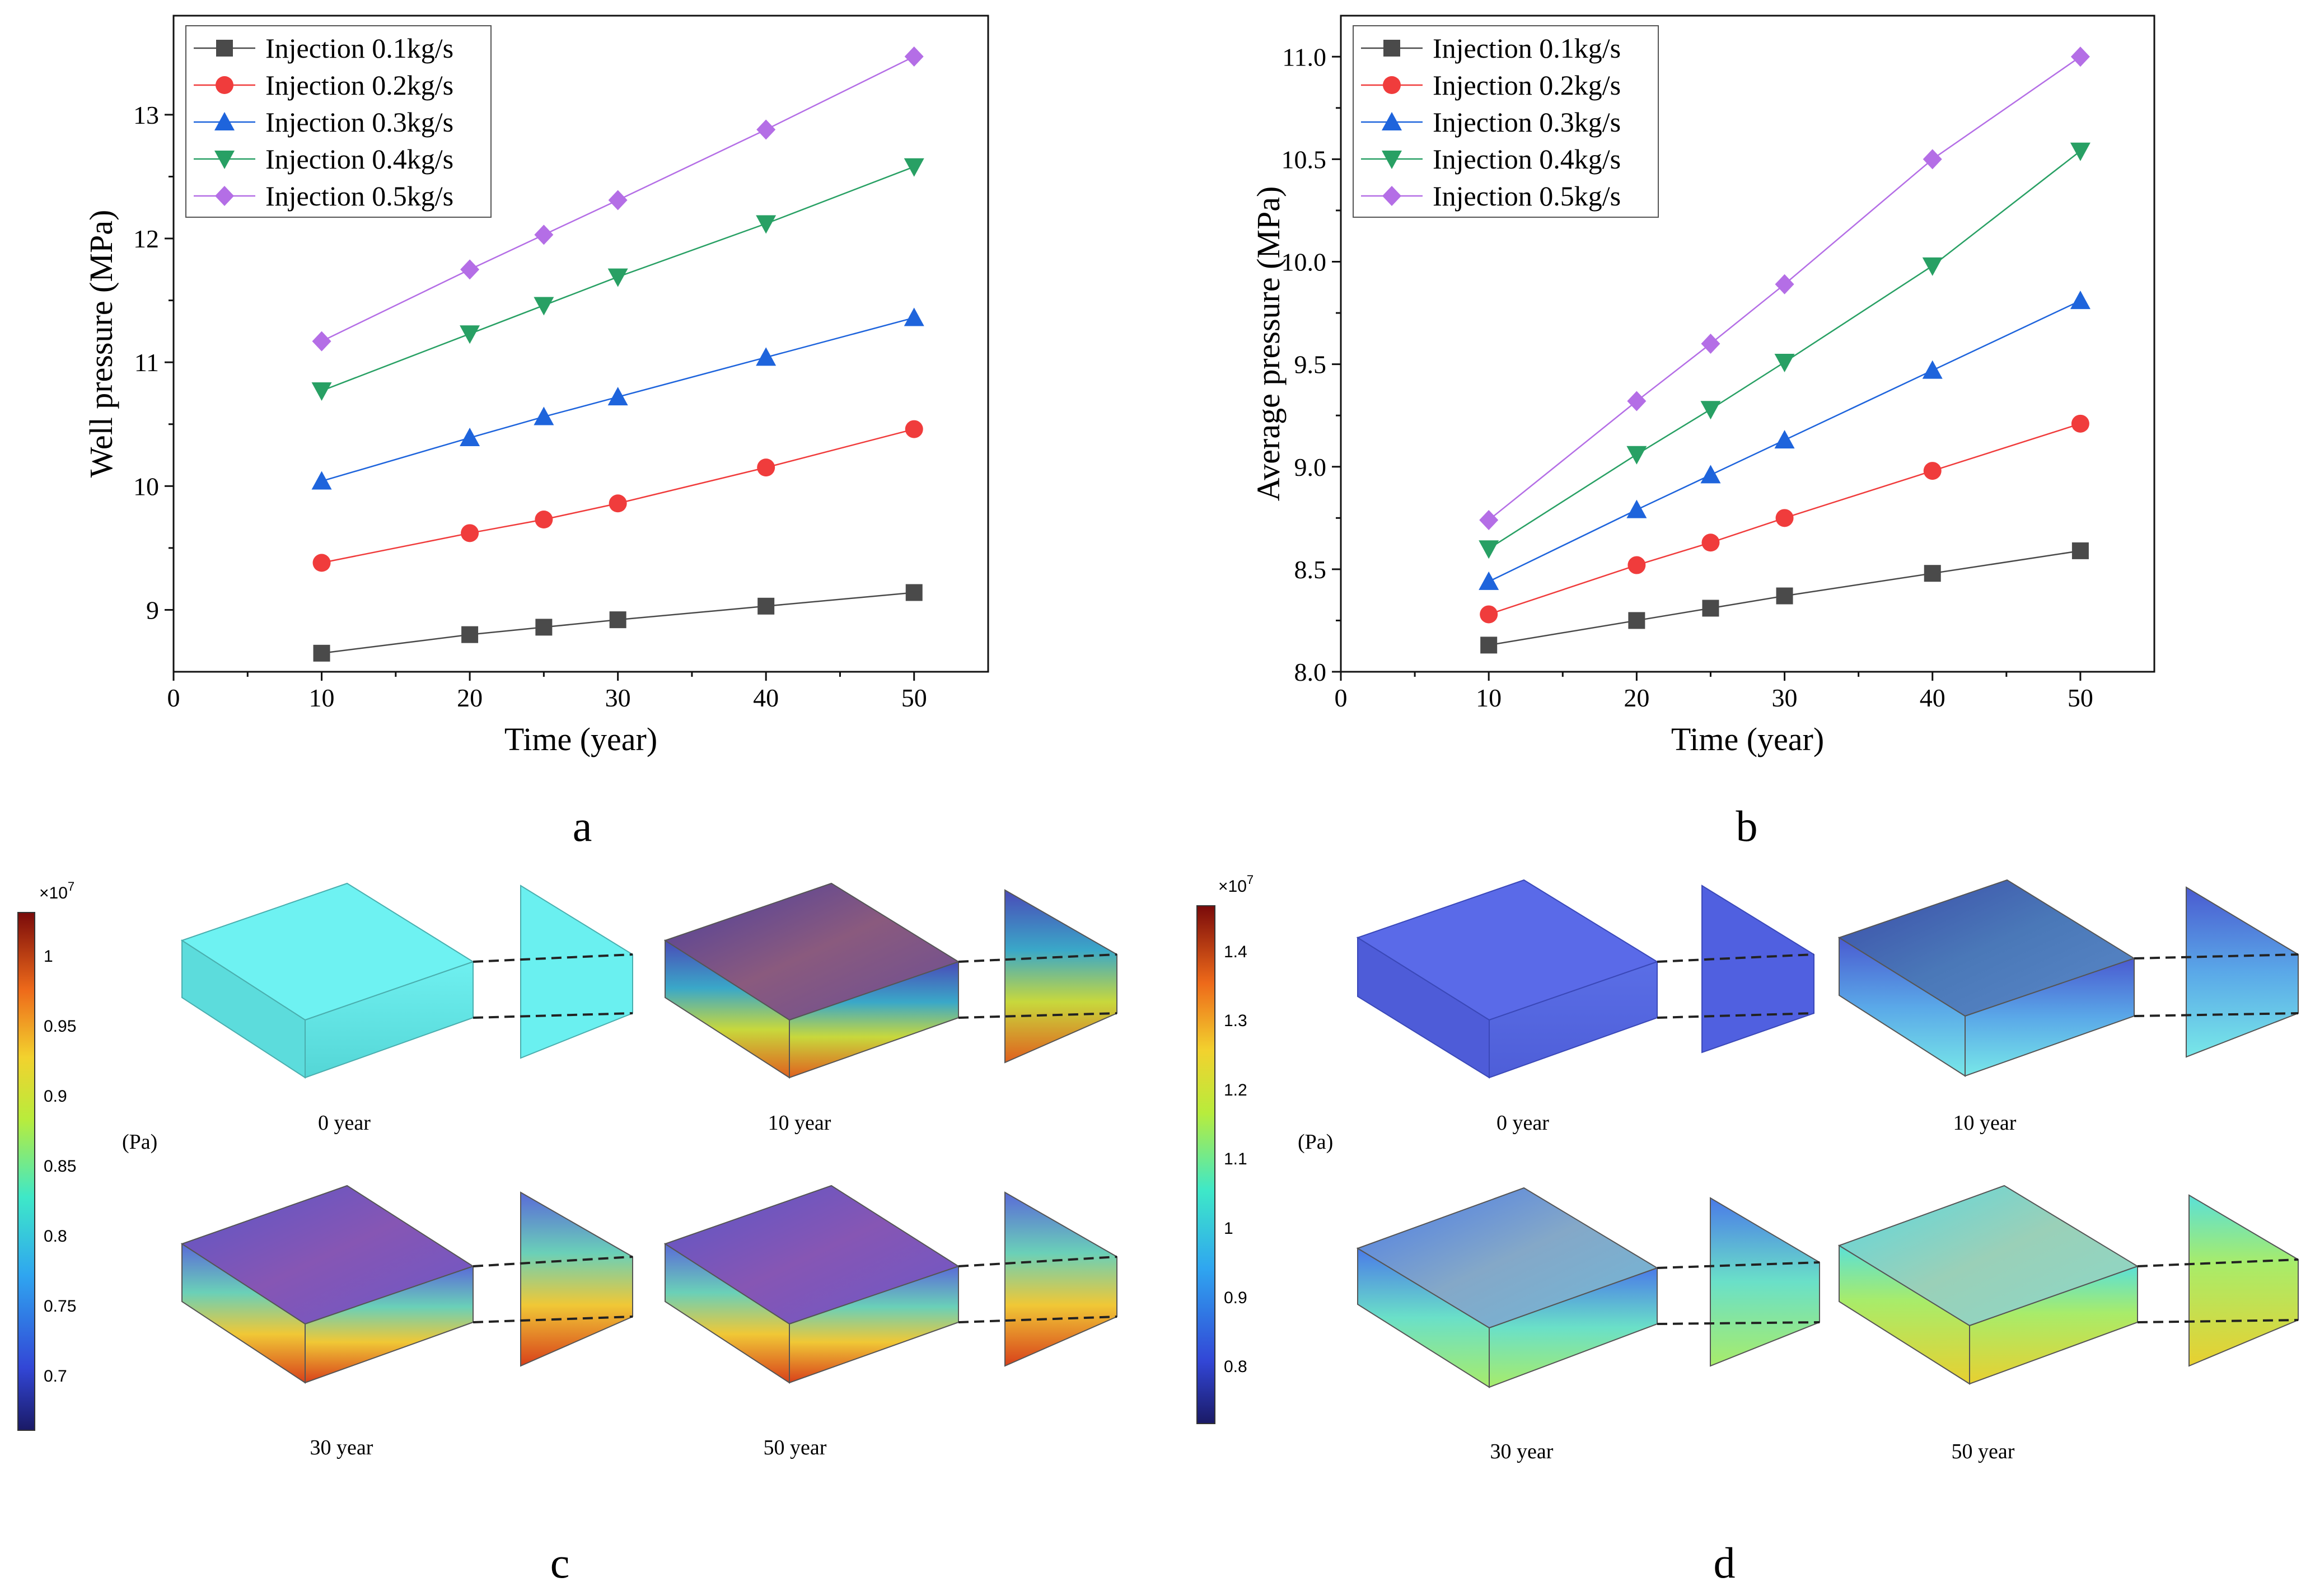 This screenshot has width=2315, height=1596. I want to click on y-axis-label: Well pressure (MPa), so click(101, 344).